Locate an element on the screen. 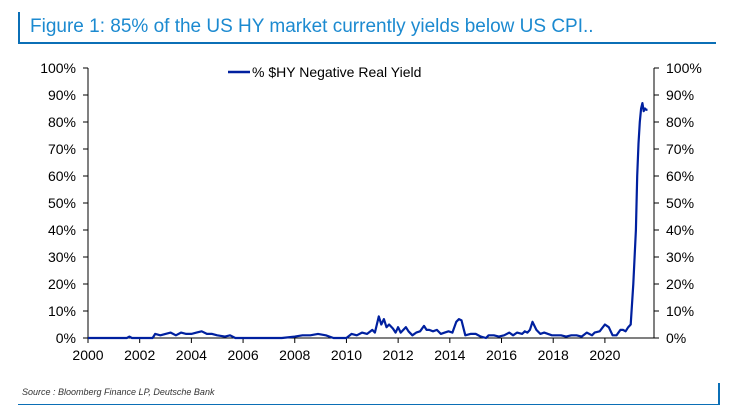  y-tick-label-right: 100% is located at coordinates (684, 68).